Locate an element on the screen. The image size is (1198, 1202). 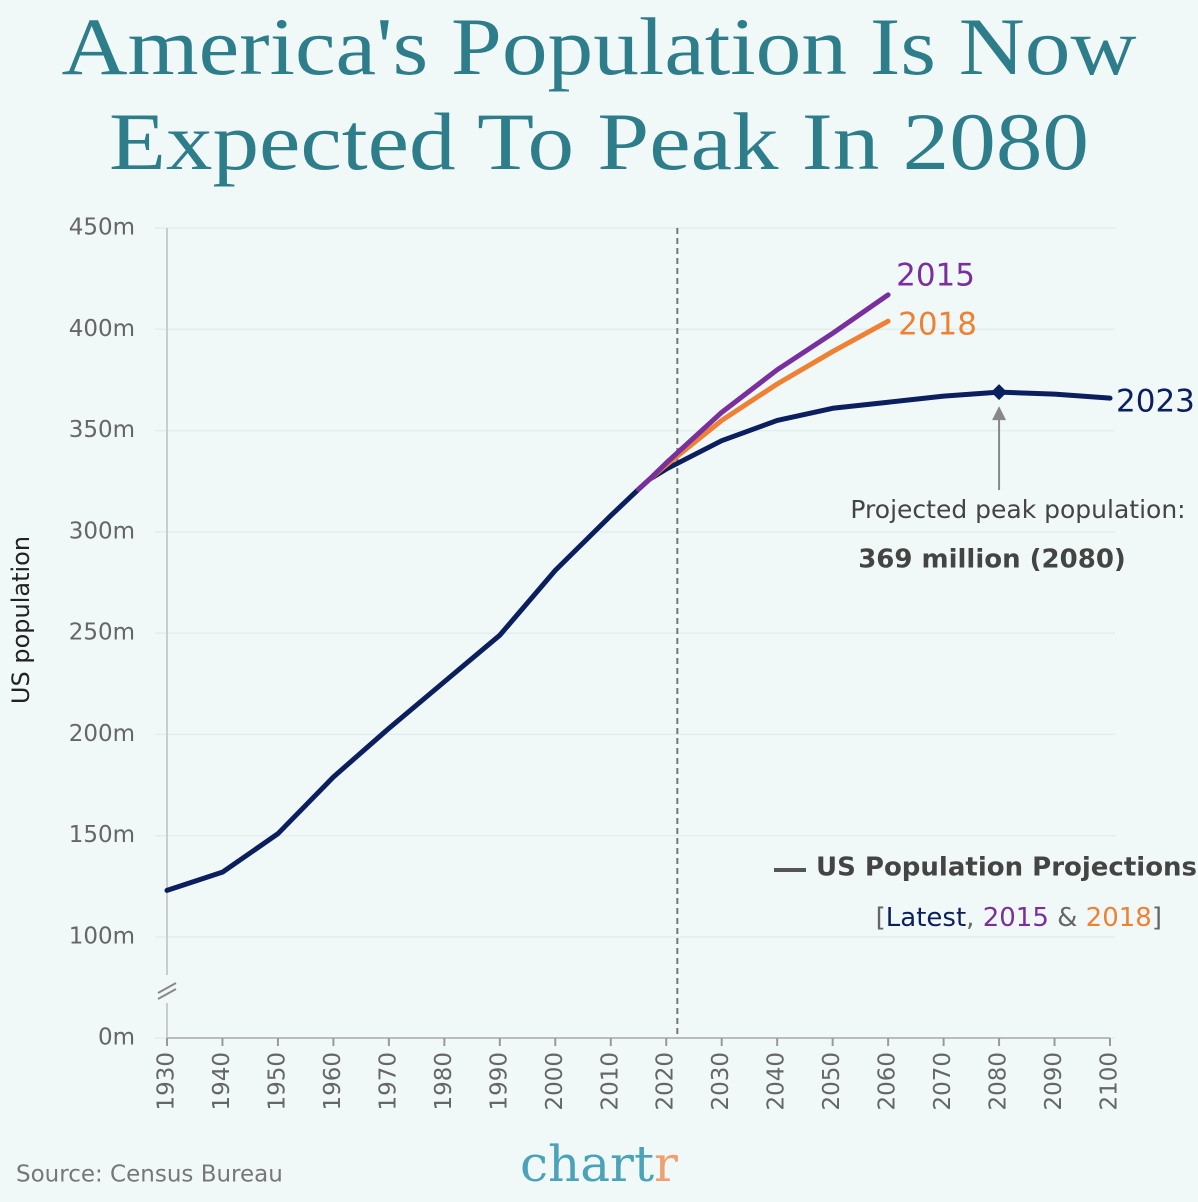
y-tick-label: 350m is located at coordinates (102, 430).